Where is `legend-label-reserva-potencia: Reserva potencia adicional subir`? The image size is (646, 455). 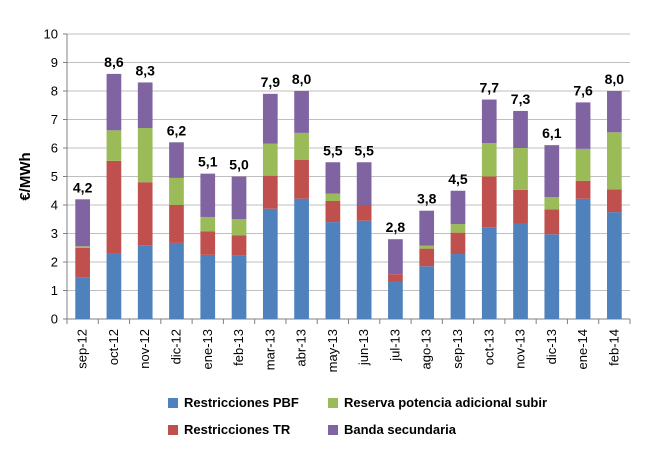
legend-label-reserva-potencia: Reserva potencia adicional subir is located at coordinates (446, 402).